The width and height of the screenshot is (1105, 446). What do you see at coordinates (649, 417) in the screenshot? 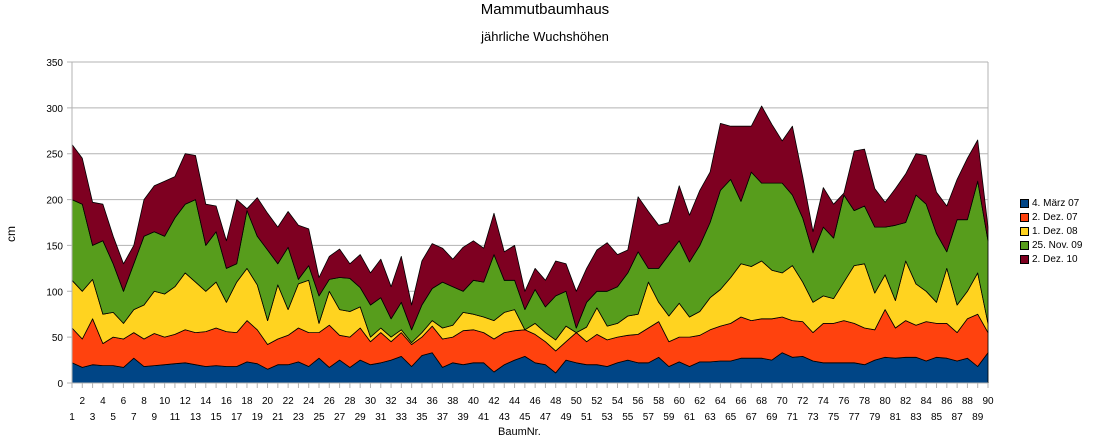
I see `x-tick-label: 57` at bounding box center [649, 417].